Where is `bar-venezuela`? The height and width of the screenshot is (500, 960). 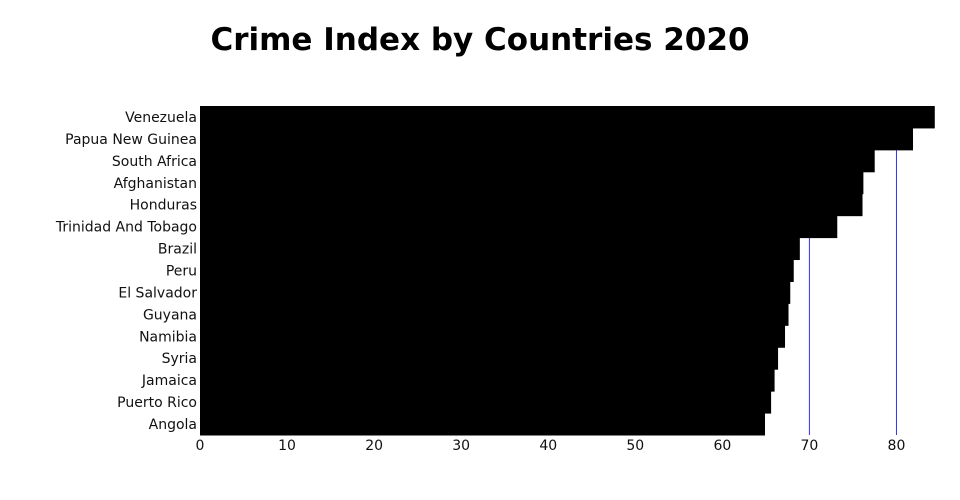
bar-venezuela is located at coordinates (567, 117).